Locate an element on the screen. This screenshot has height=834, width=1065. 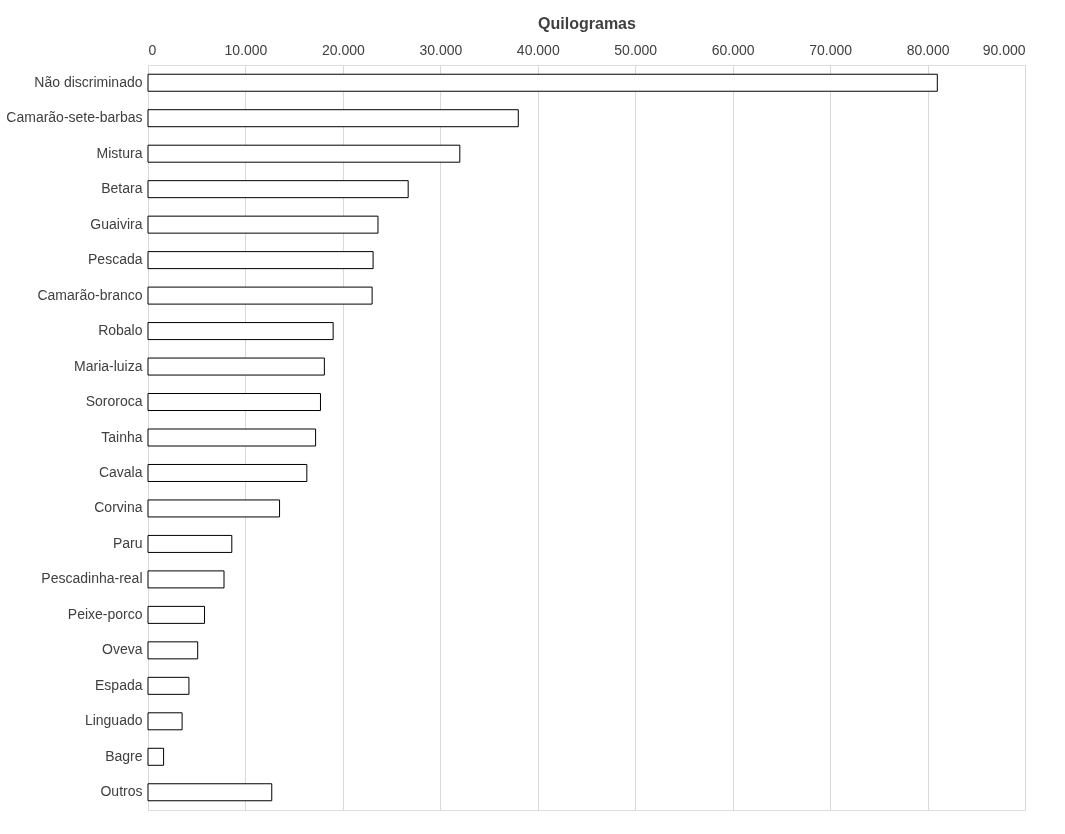
x-tick-label: 80.000 is located at coordinates (928, 49).